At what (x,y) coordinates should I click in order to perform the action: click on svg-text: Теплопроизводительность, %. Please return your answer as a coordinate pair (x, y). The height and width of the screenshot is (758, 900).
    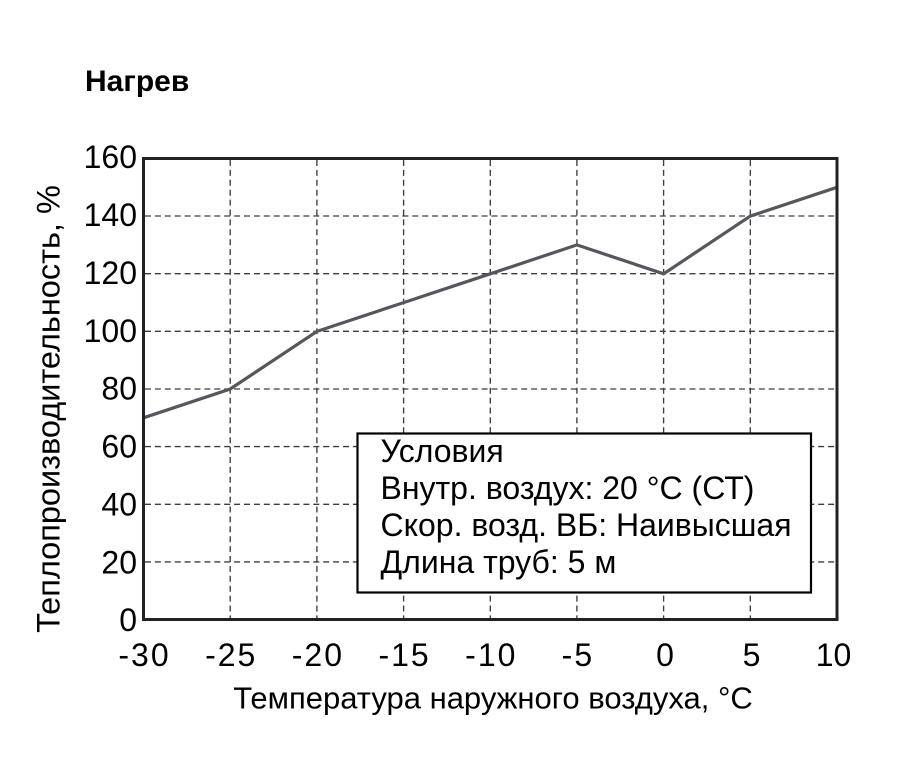
    Looking at the image, I should click on (49, 409).